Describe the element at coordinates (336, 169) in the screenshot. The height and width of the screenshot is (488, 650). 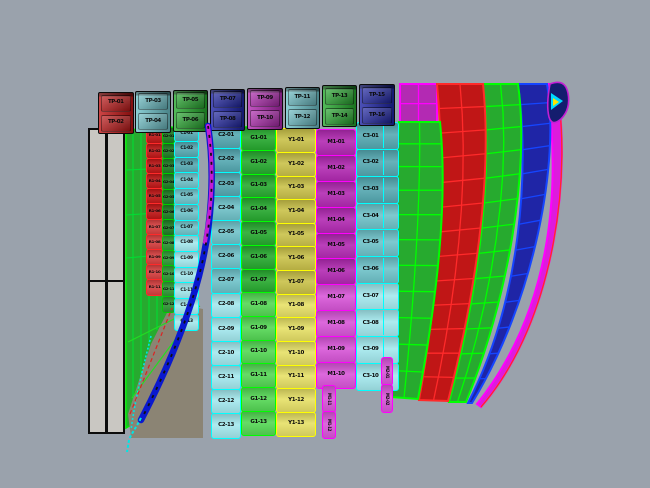
I see `plate-cell: M1-02` at that location.